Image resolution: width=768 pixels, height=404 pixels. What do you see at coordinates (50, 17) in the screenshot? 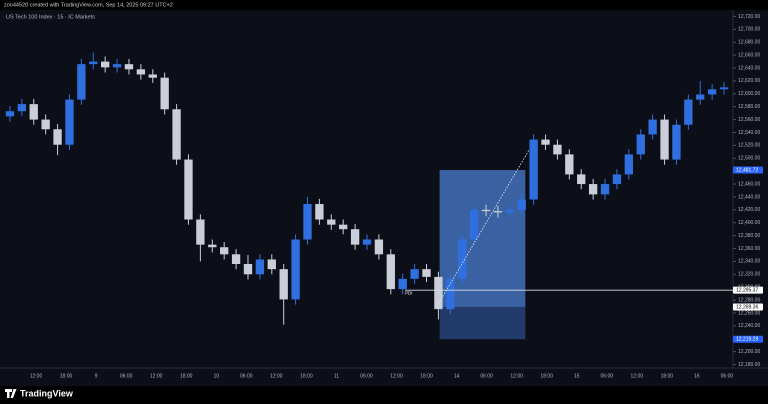
I see `chart-title: US Tech 100 Index · 15 · IC Markets` at bounding box center [50, 17].